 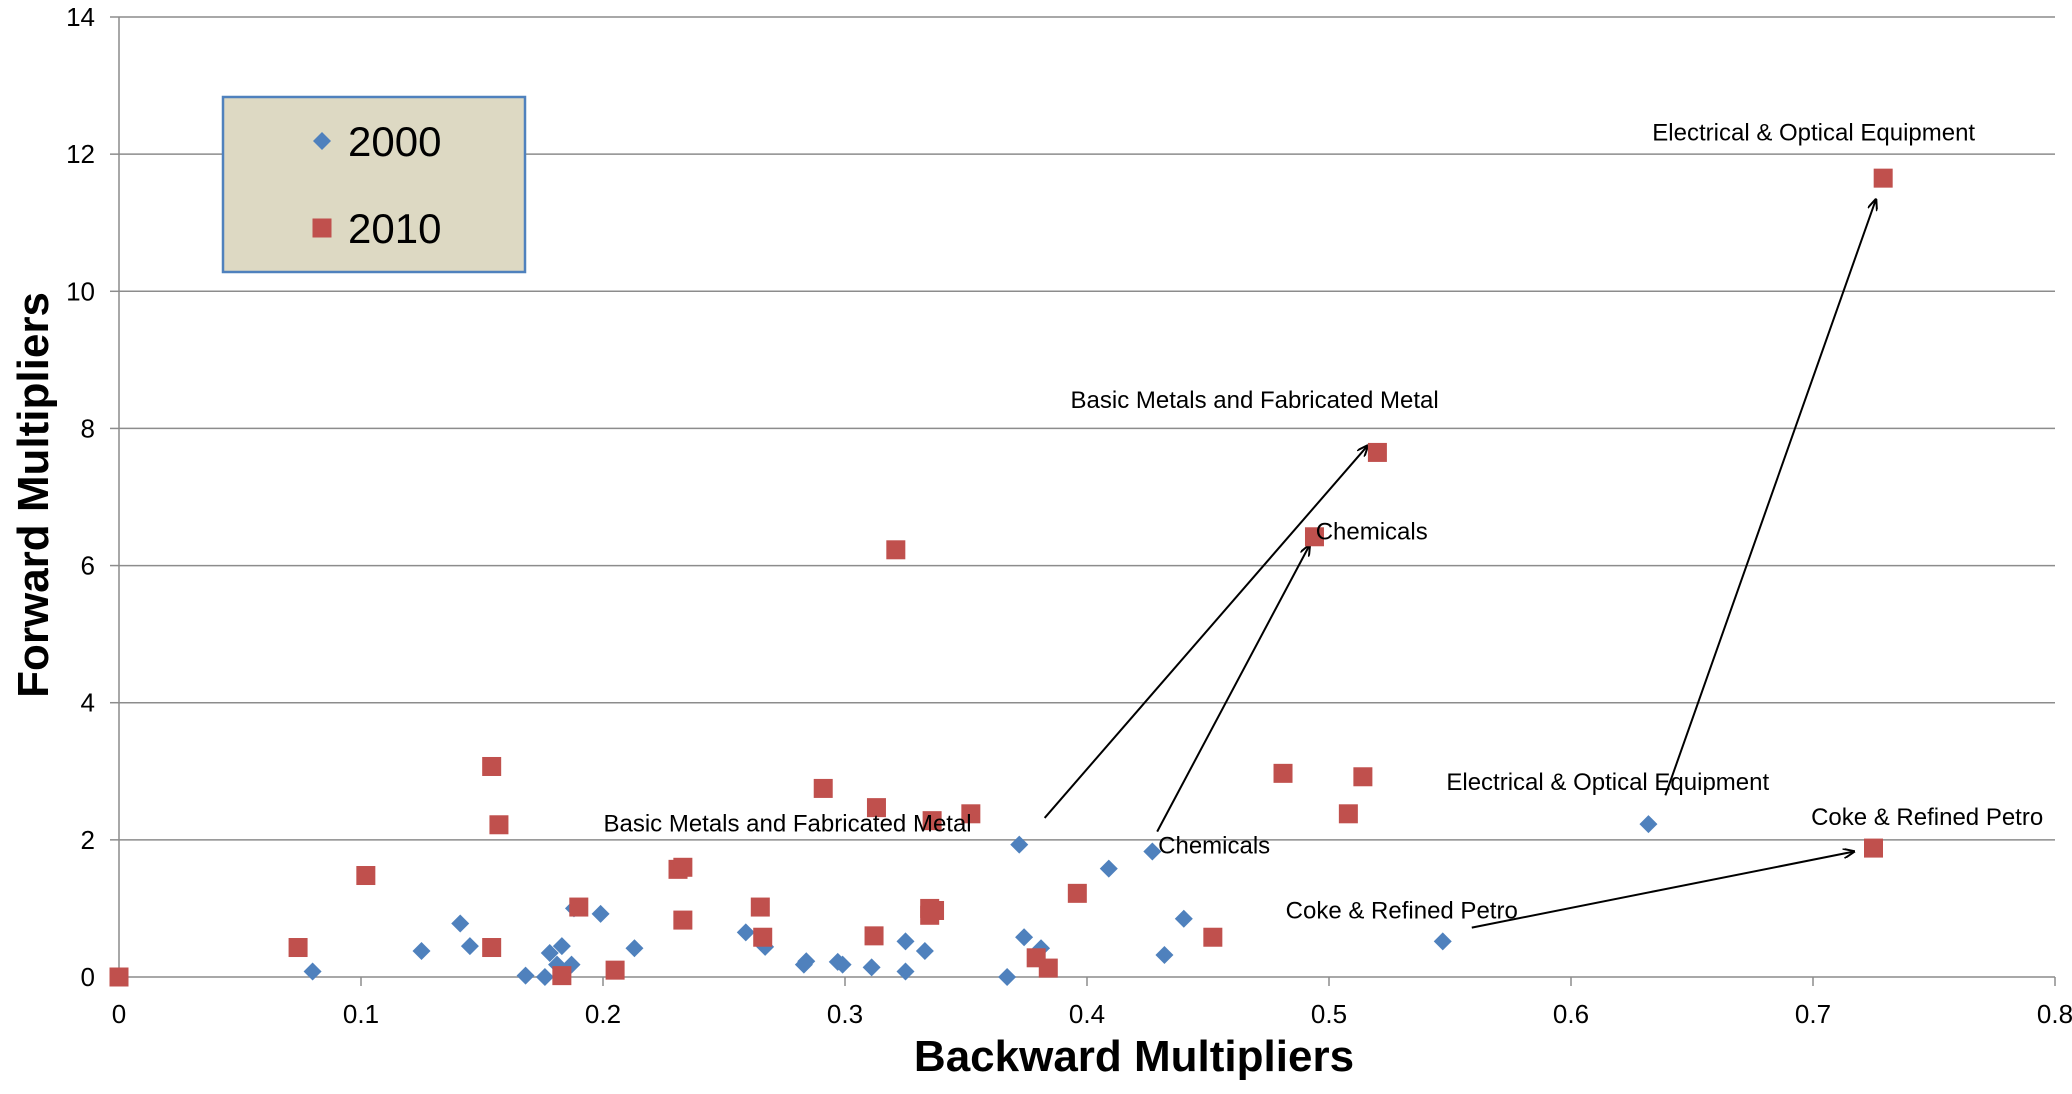 I want to click on y-tick-label: 14, so click(x=80, y=17).